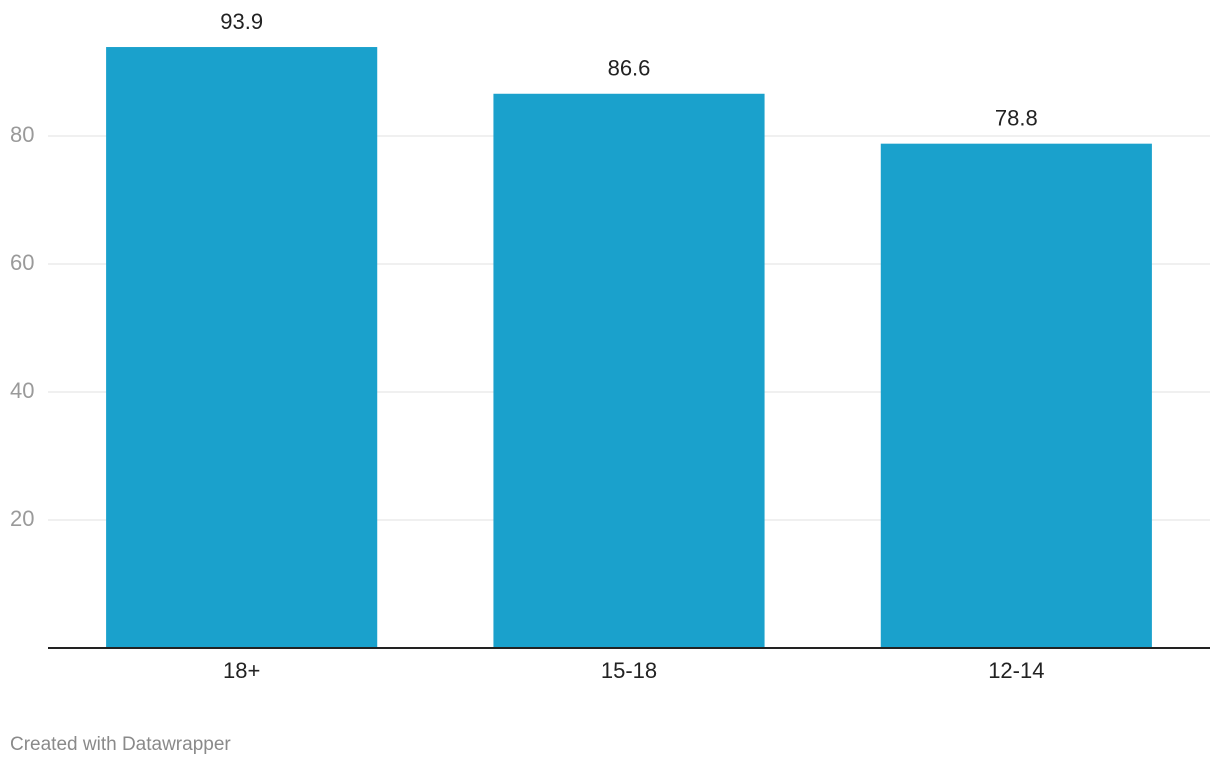  Describe the element at coordinates (22, 262) in the screenshot. I see `y-tick-label: 60` at that location.